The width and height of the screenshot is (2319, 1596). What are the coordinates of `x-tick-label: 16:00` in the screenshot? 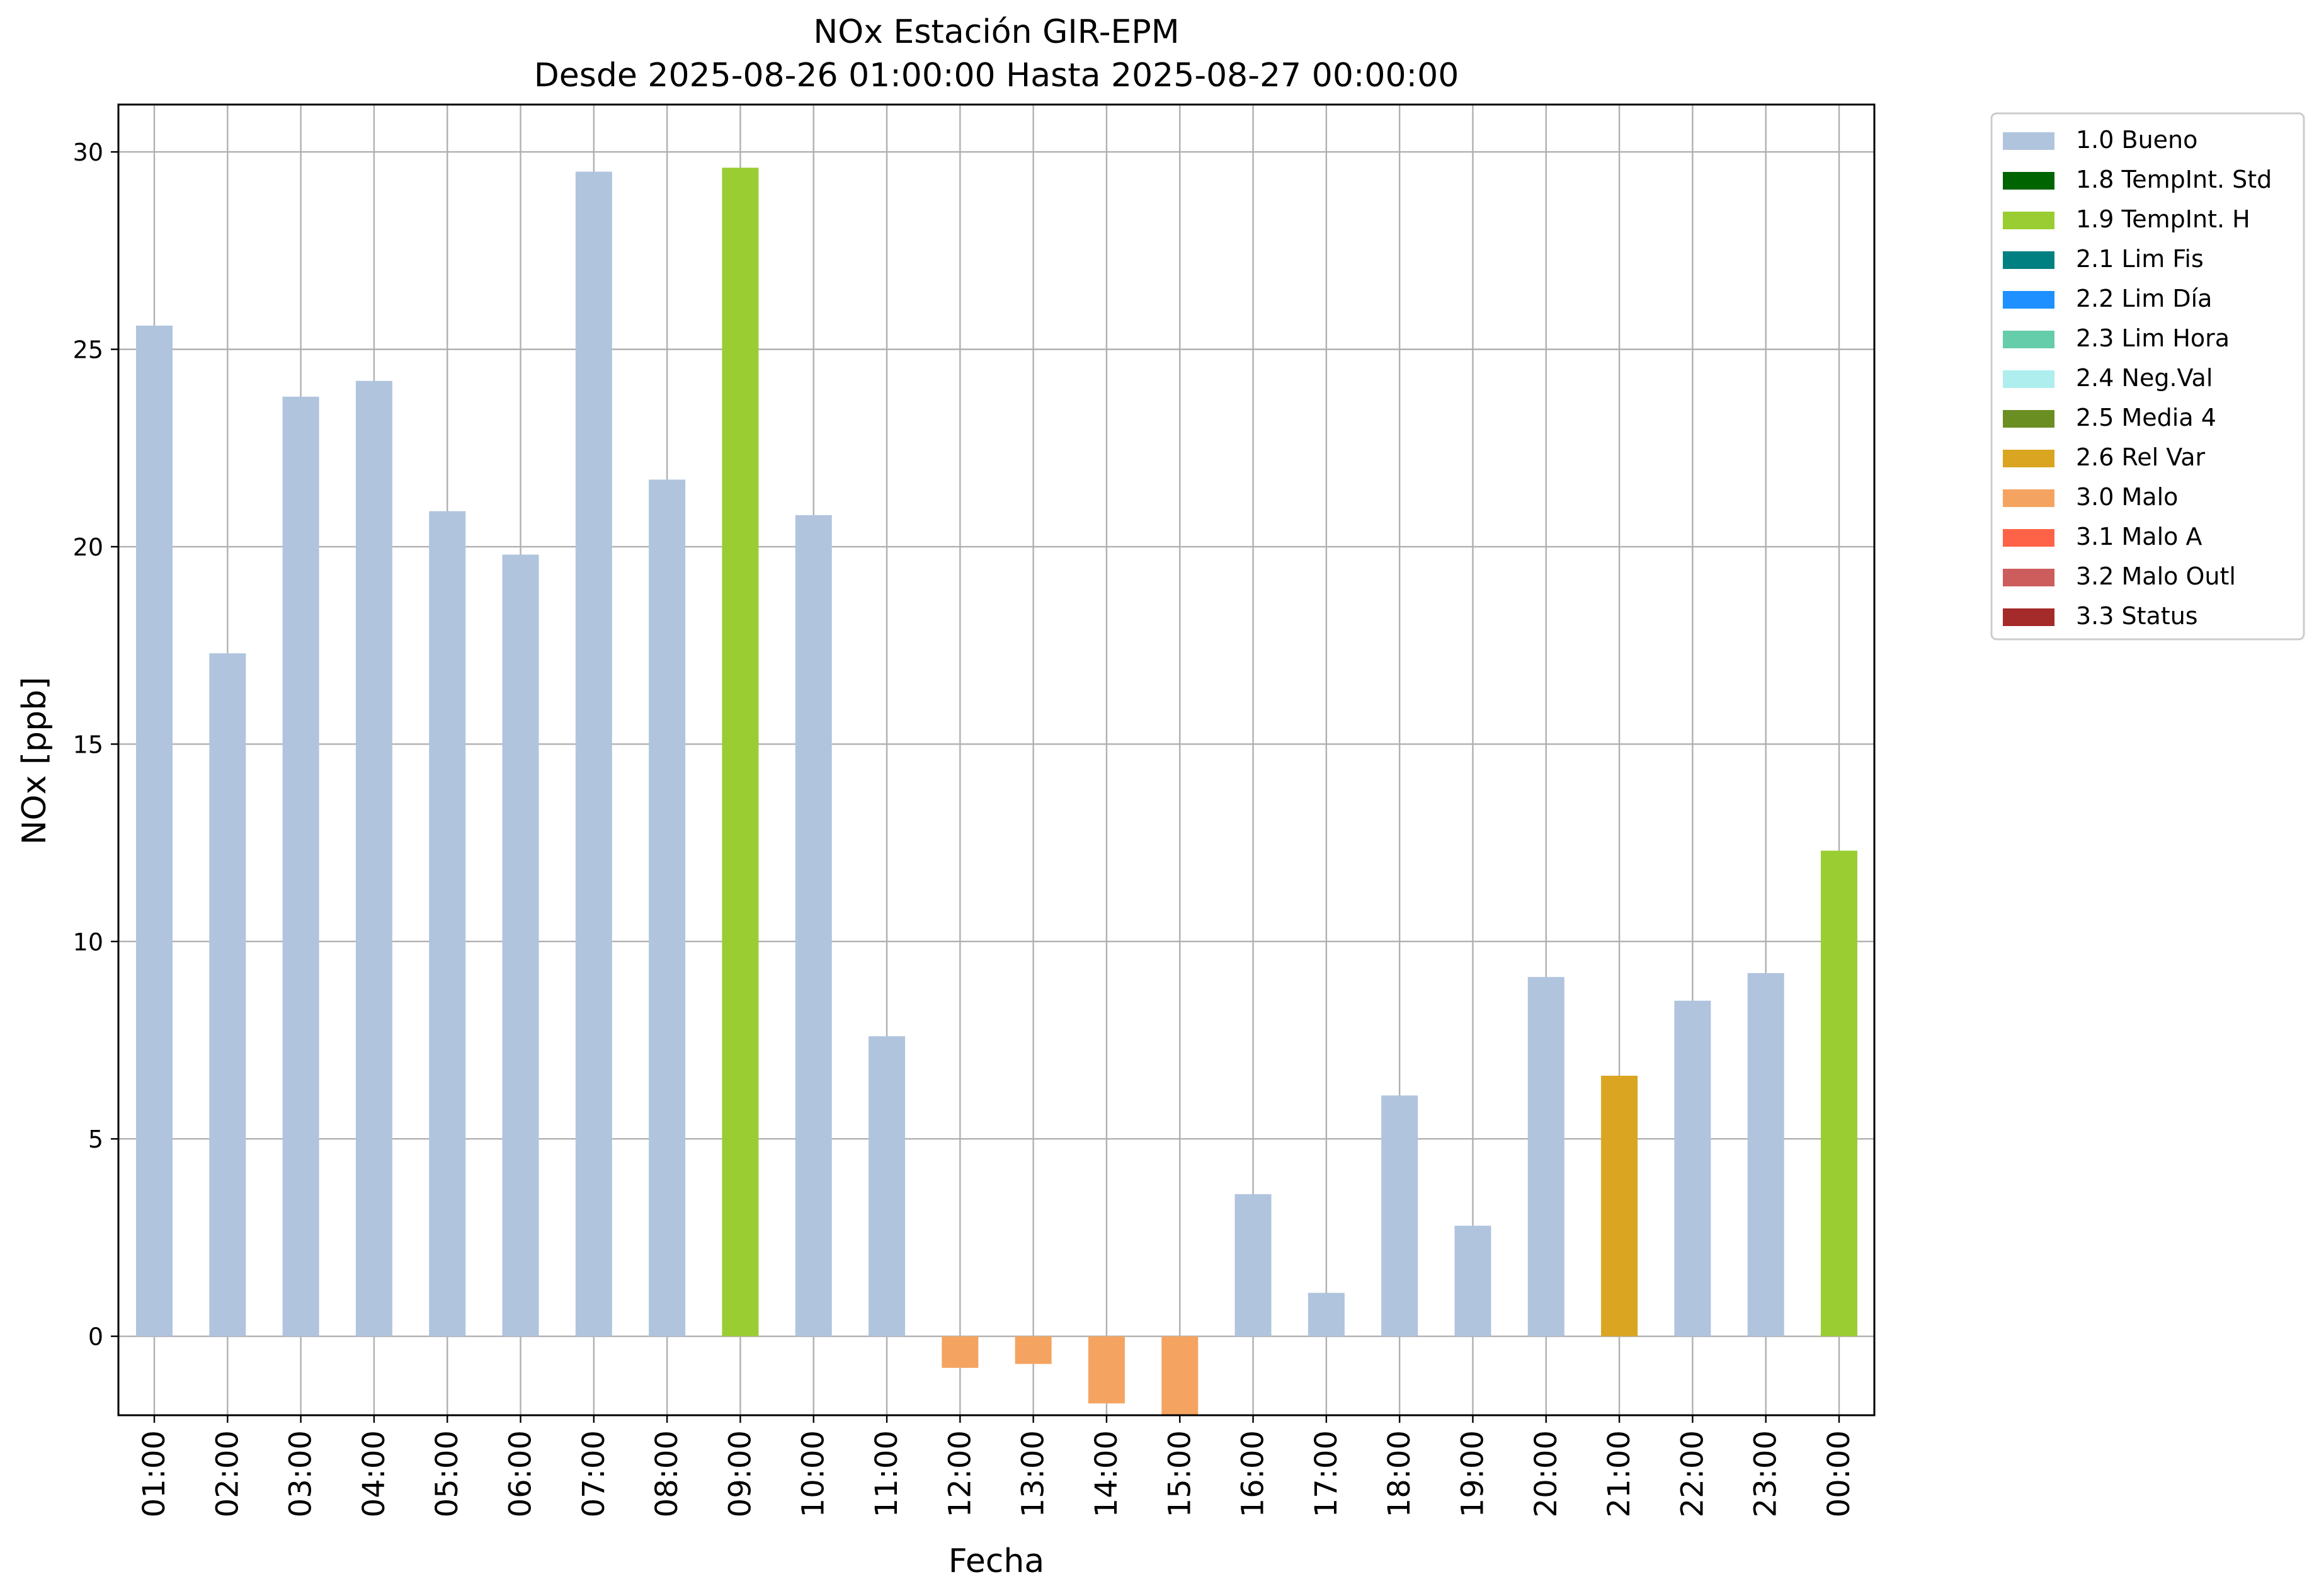 It's located at (1253, 1473).